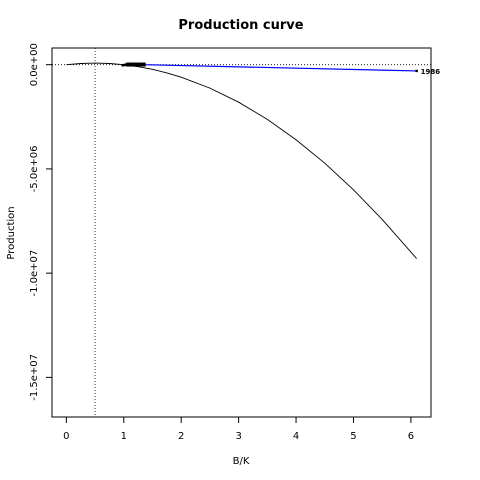 The width and height of the screenshot is (480, 480). I want to click on x-tick-label: 4, so click(296, 436).